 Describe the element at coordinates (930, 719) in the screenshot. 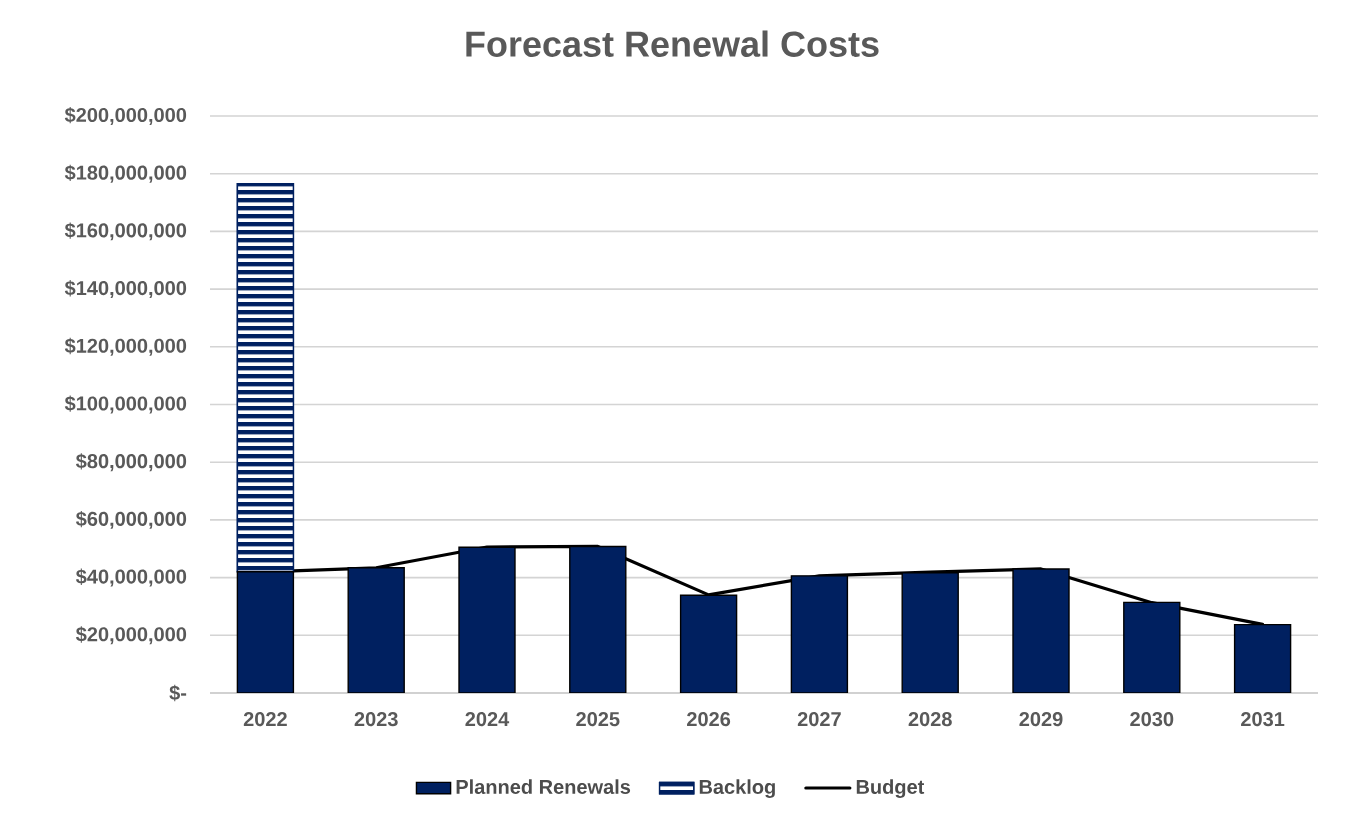

I see `x-tick-label: 2028` at that location.